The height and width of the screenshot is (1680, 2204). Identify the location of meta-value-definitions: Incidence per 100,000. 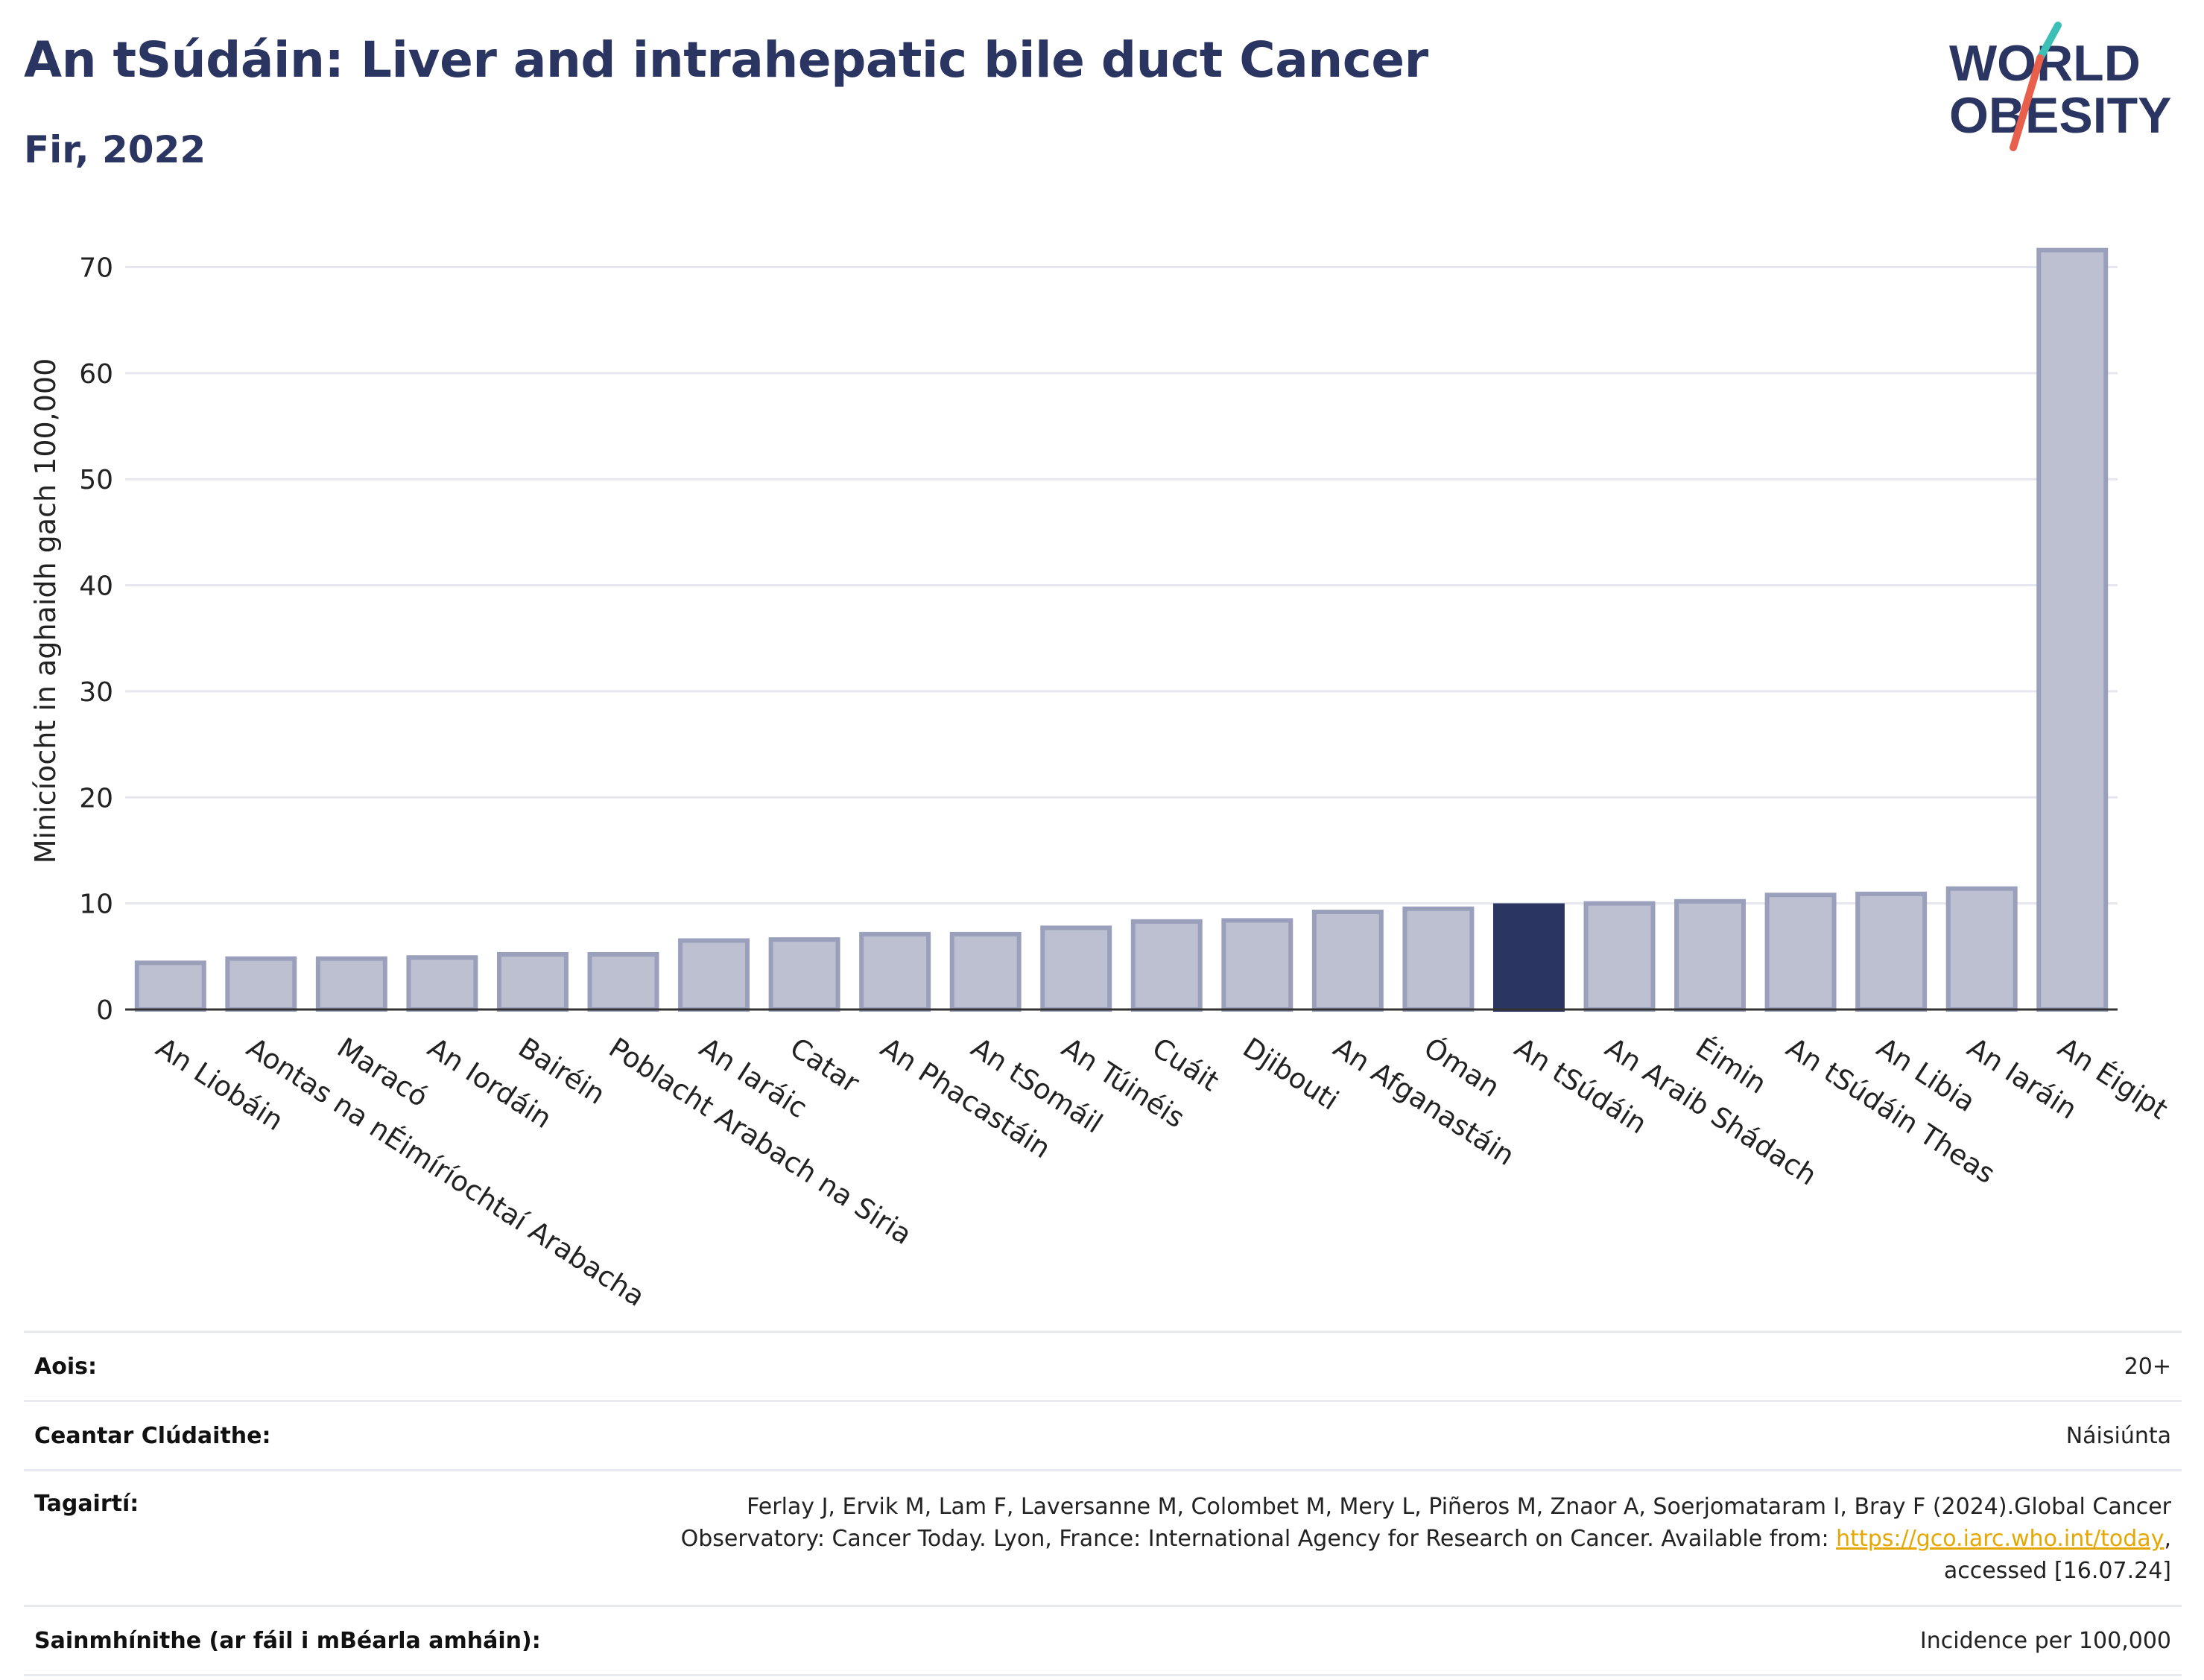
(2045, 1641).